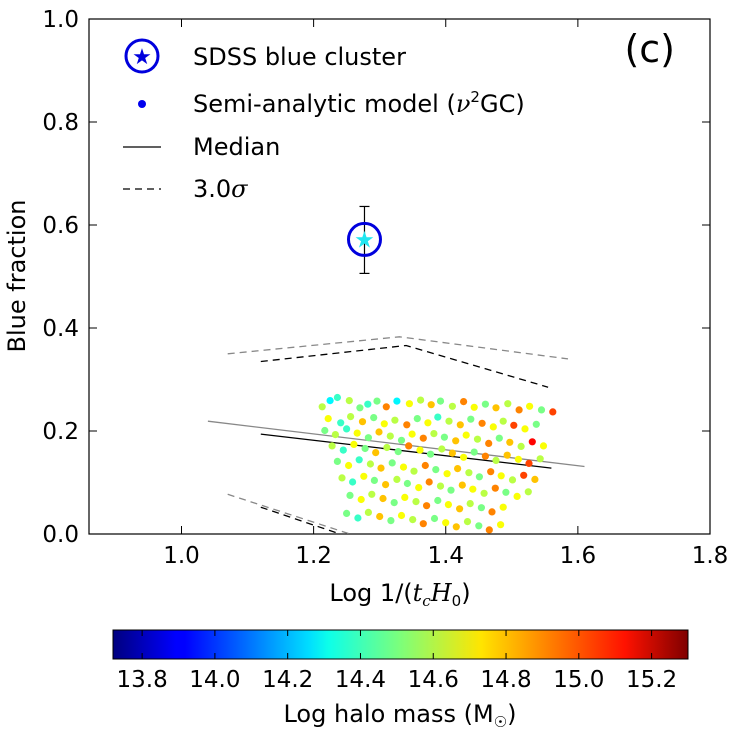 The height and width of the screenshot is (737, 736). Describe the element at coordinates (181, 556) in the screenshot. I see `x-tick-label: 1.0` at that location.